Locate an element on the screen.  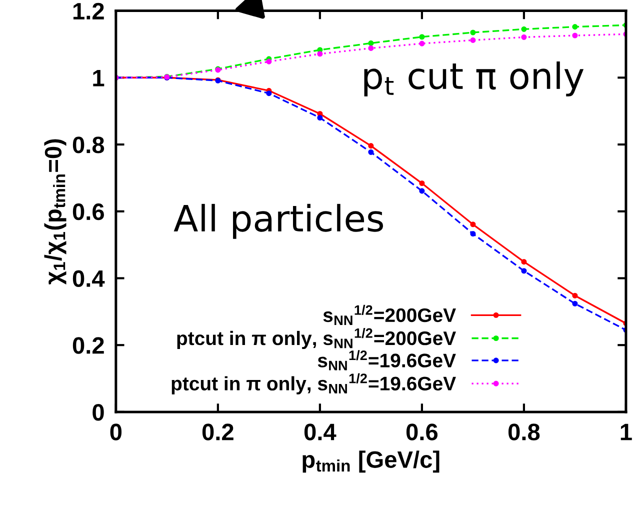
y-tick-label: 0.8 is located at coordinates (88, 145).